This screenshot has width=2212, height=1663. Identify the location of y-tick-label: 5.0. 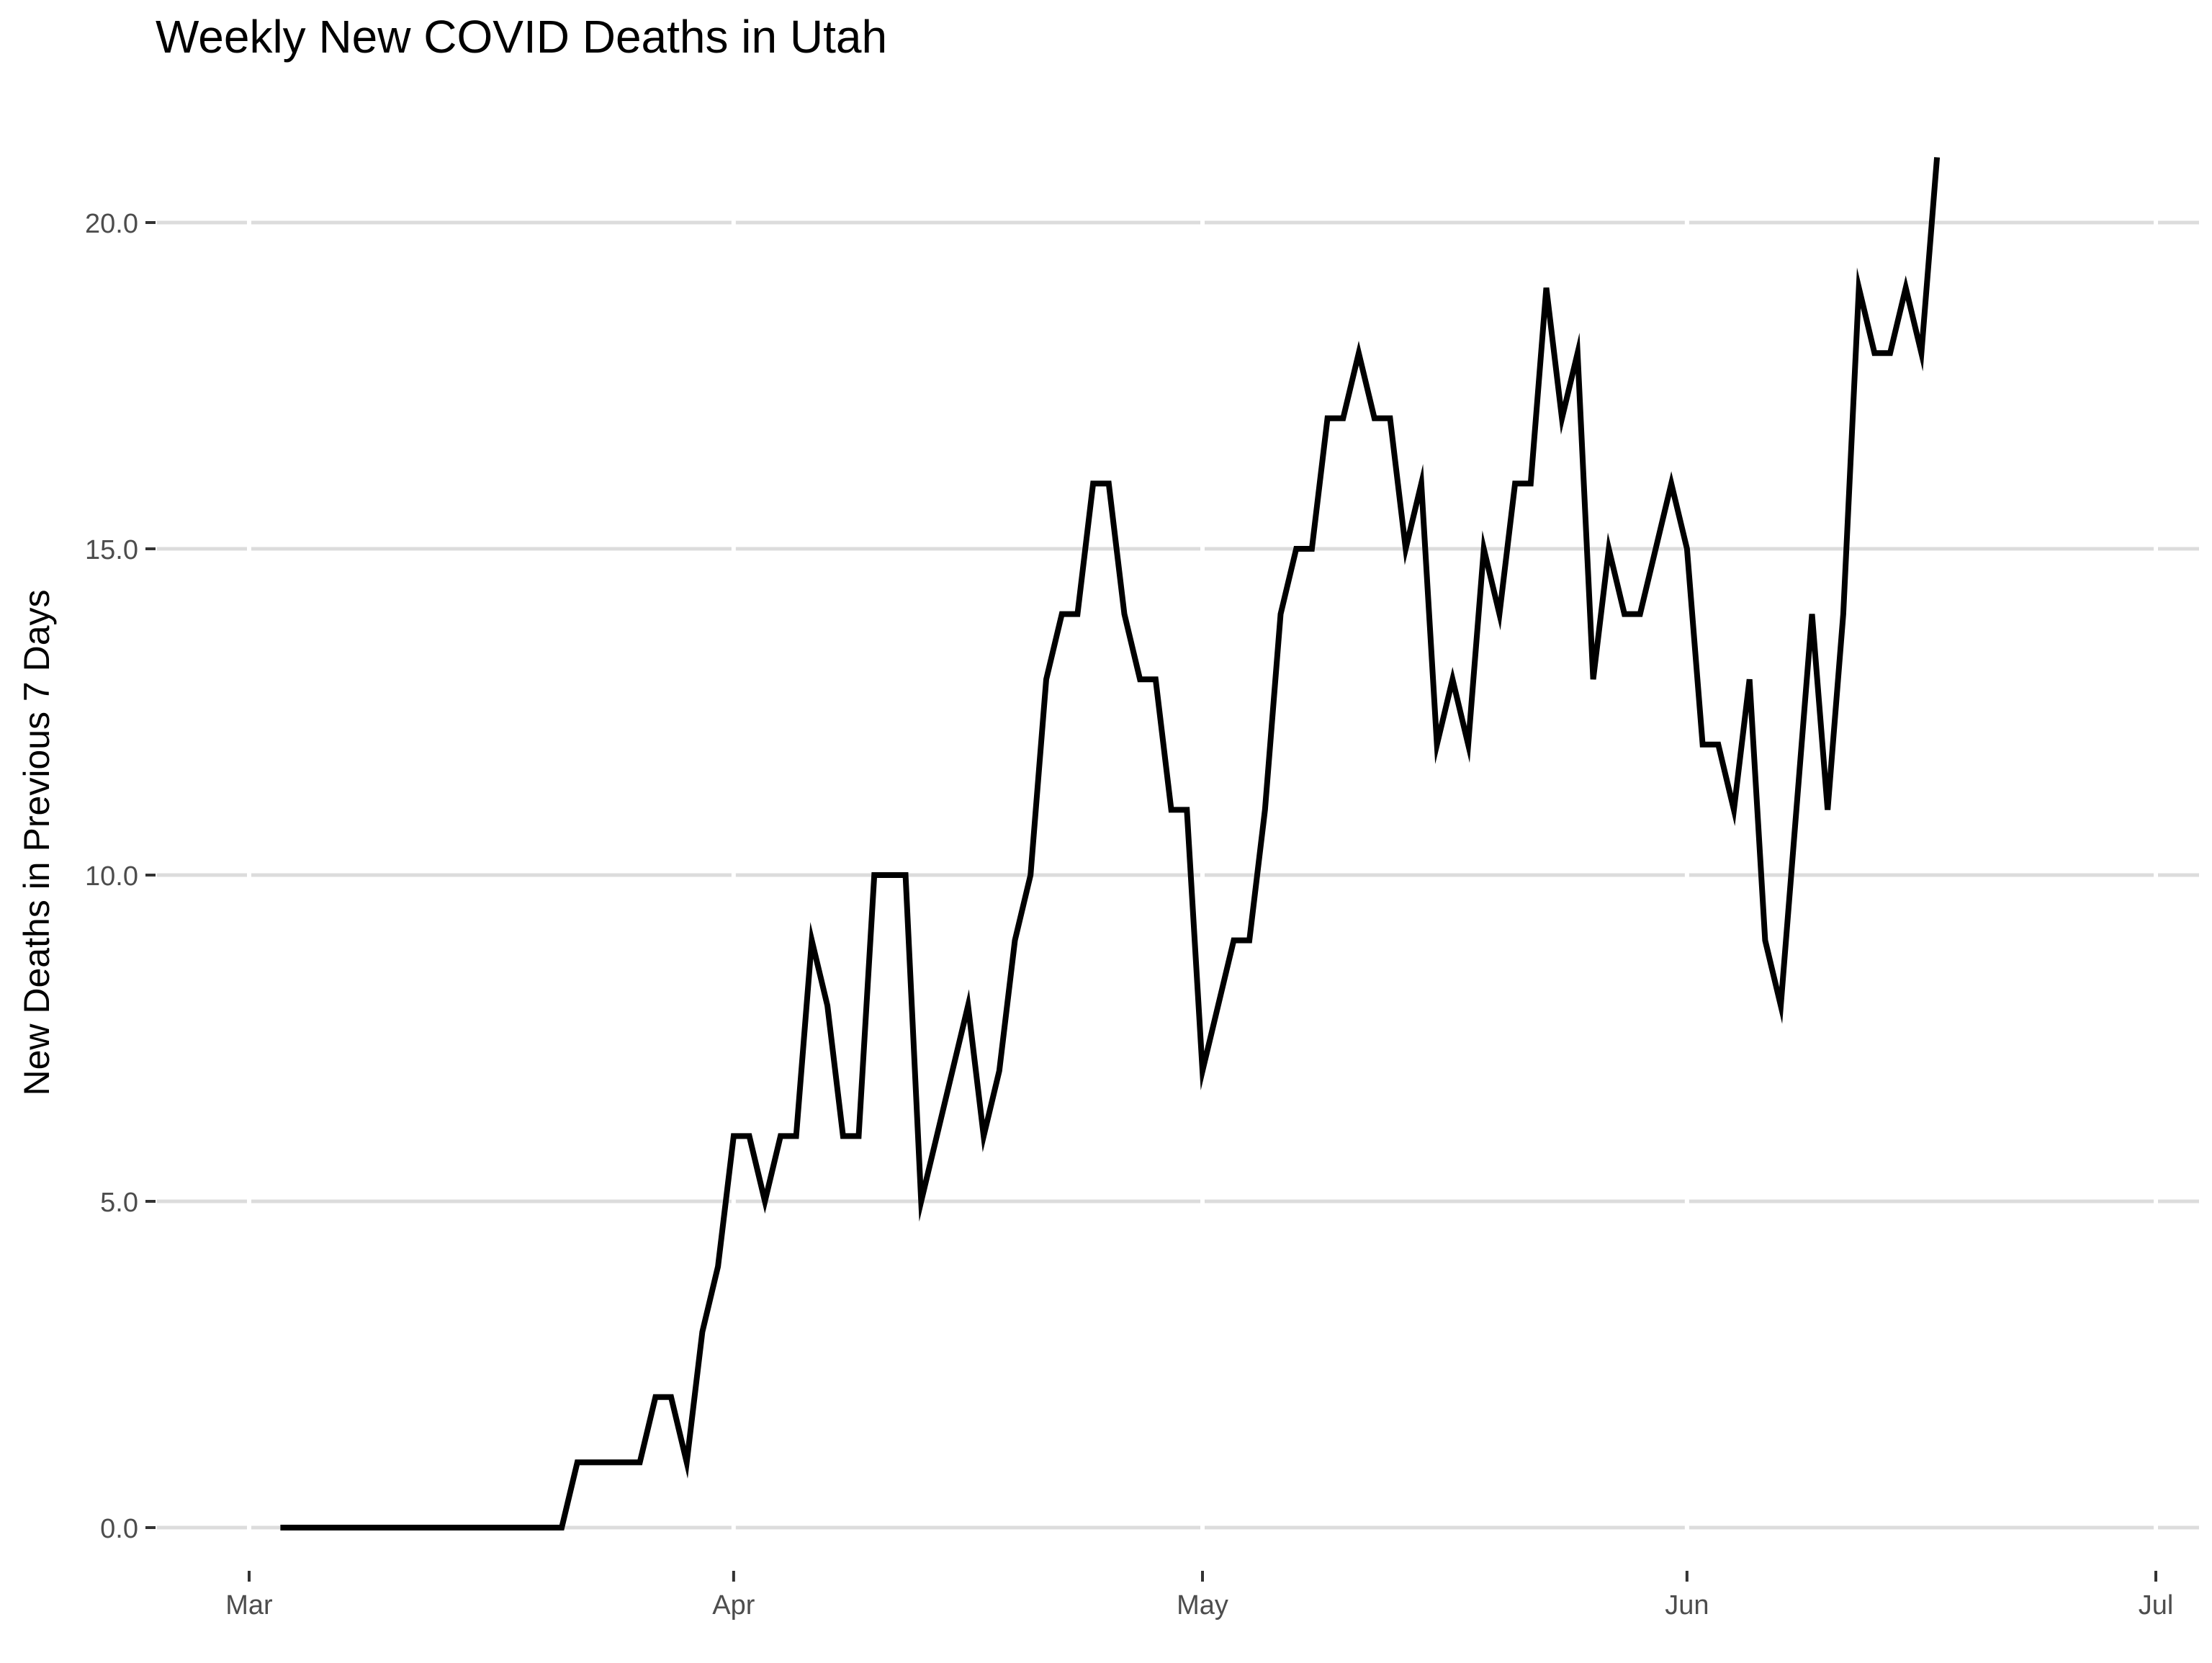
(119, 1203).